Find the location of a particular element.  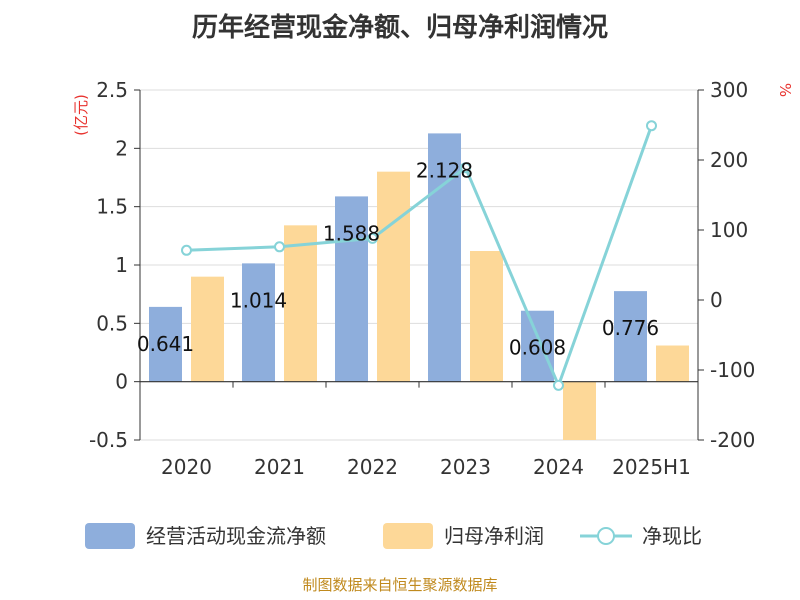

right-tick-label: -100 is located at coordinates (732, 370).